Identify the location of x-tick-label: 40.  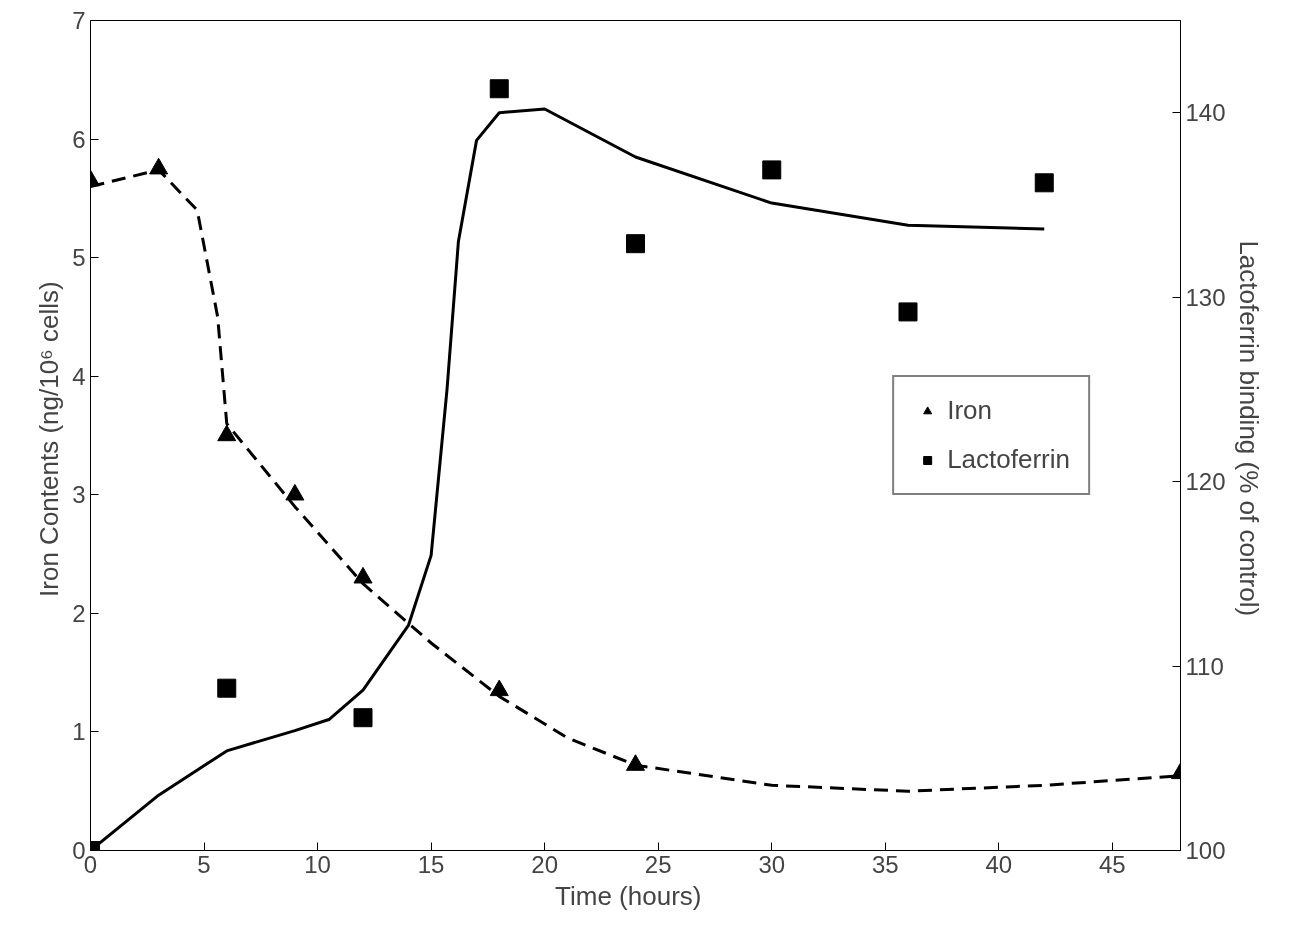
(999, 864).